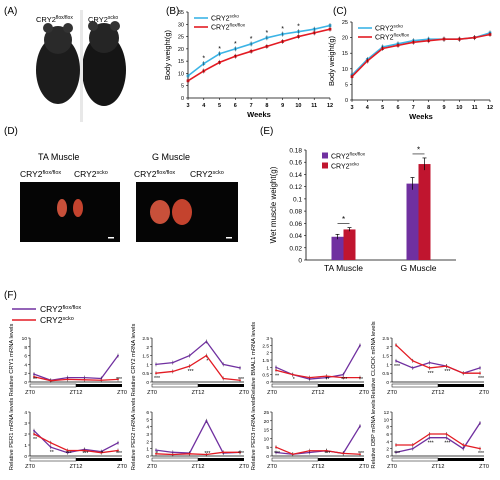  What do you see at coordinates (40, 174) in the screenshot?
I see `ta-flox-label: CRY2flox/flox` at bounding box center [40, 174].